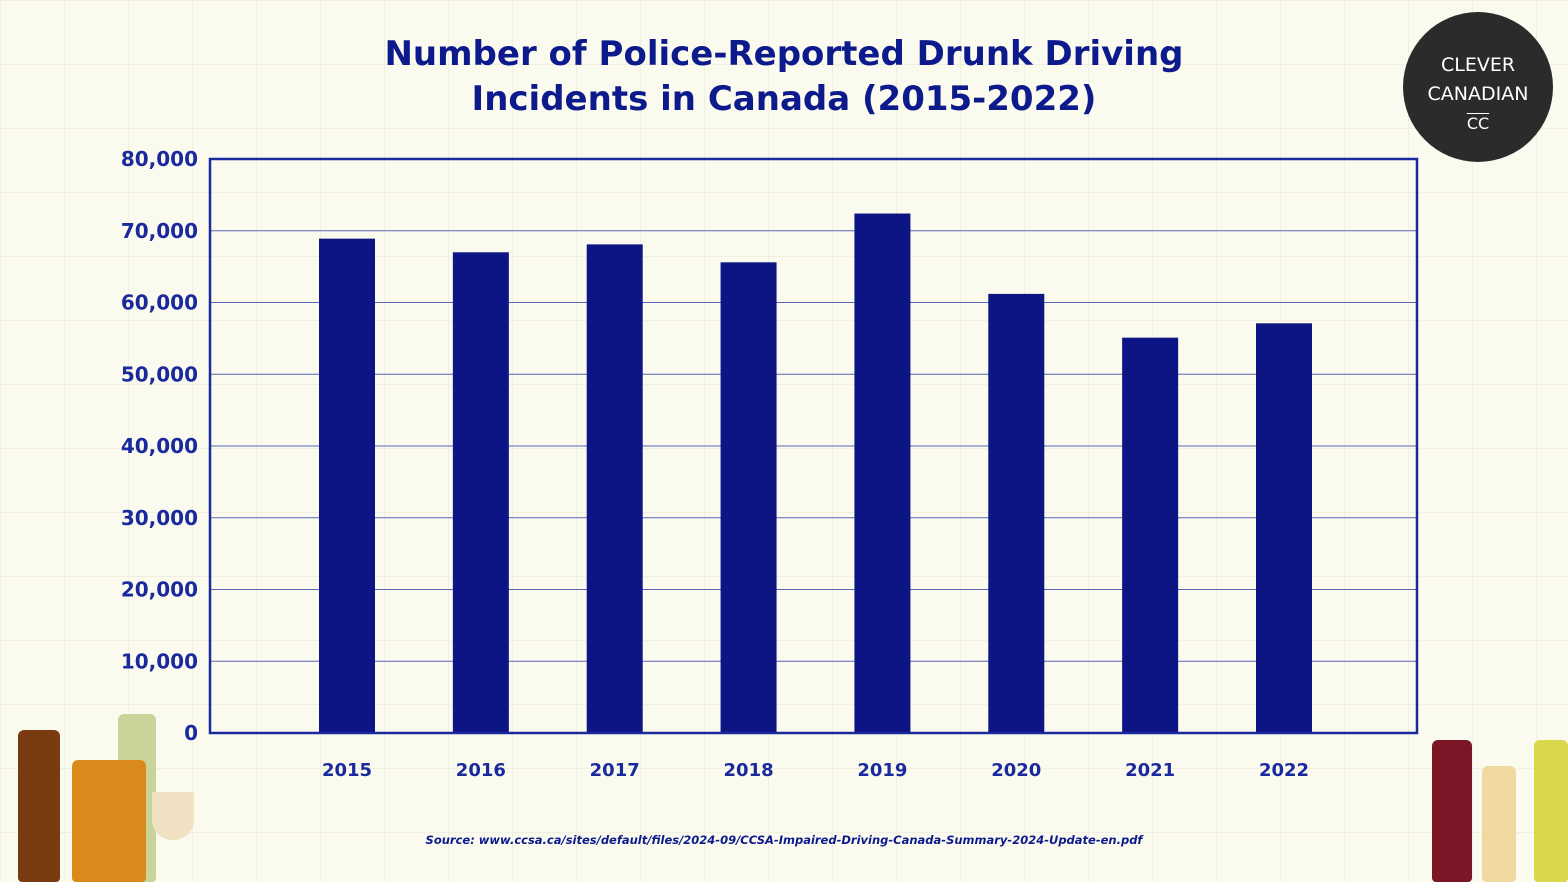 The height and width of the screenshot is (882, 1568). I want to click on beer-bottle-icon, so click(39, 806).